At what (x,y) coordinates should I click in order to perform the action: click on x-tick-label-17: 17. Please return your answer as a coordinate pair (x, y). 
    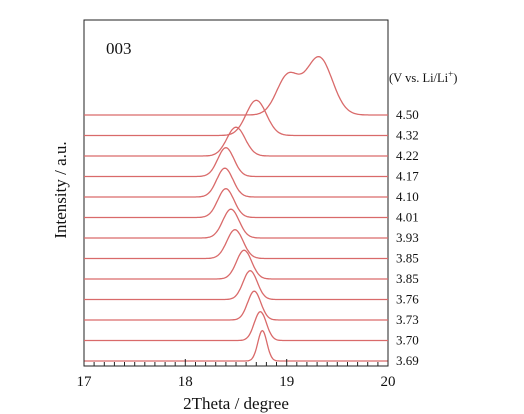
    Looking at the image, I should click on (85, 382).